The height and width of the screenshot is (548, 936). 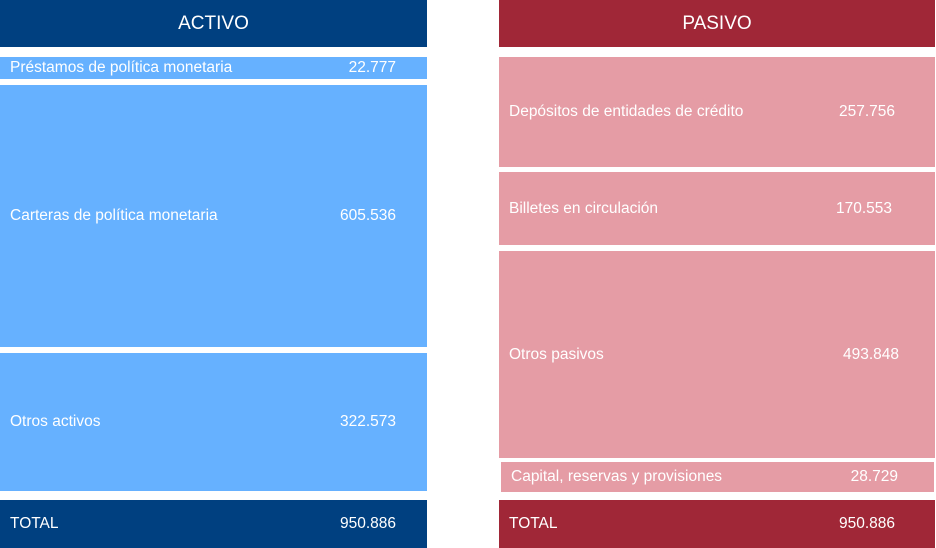 I want to click on activo-header: ACTIVO, so click(x=213, y=23).